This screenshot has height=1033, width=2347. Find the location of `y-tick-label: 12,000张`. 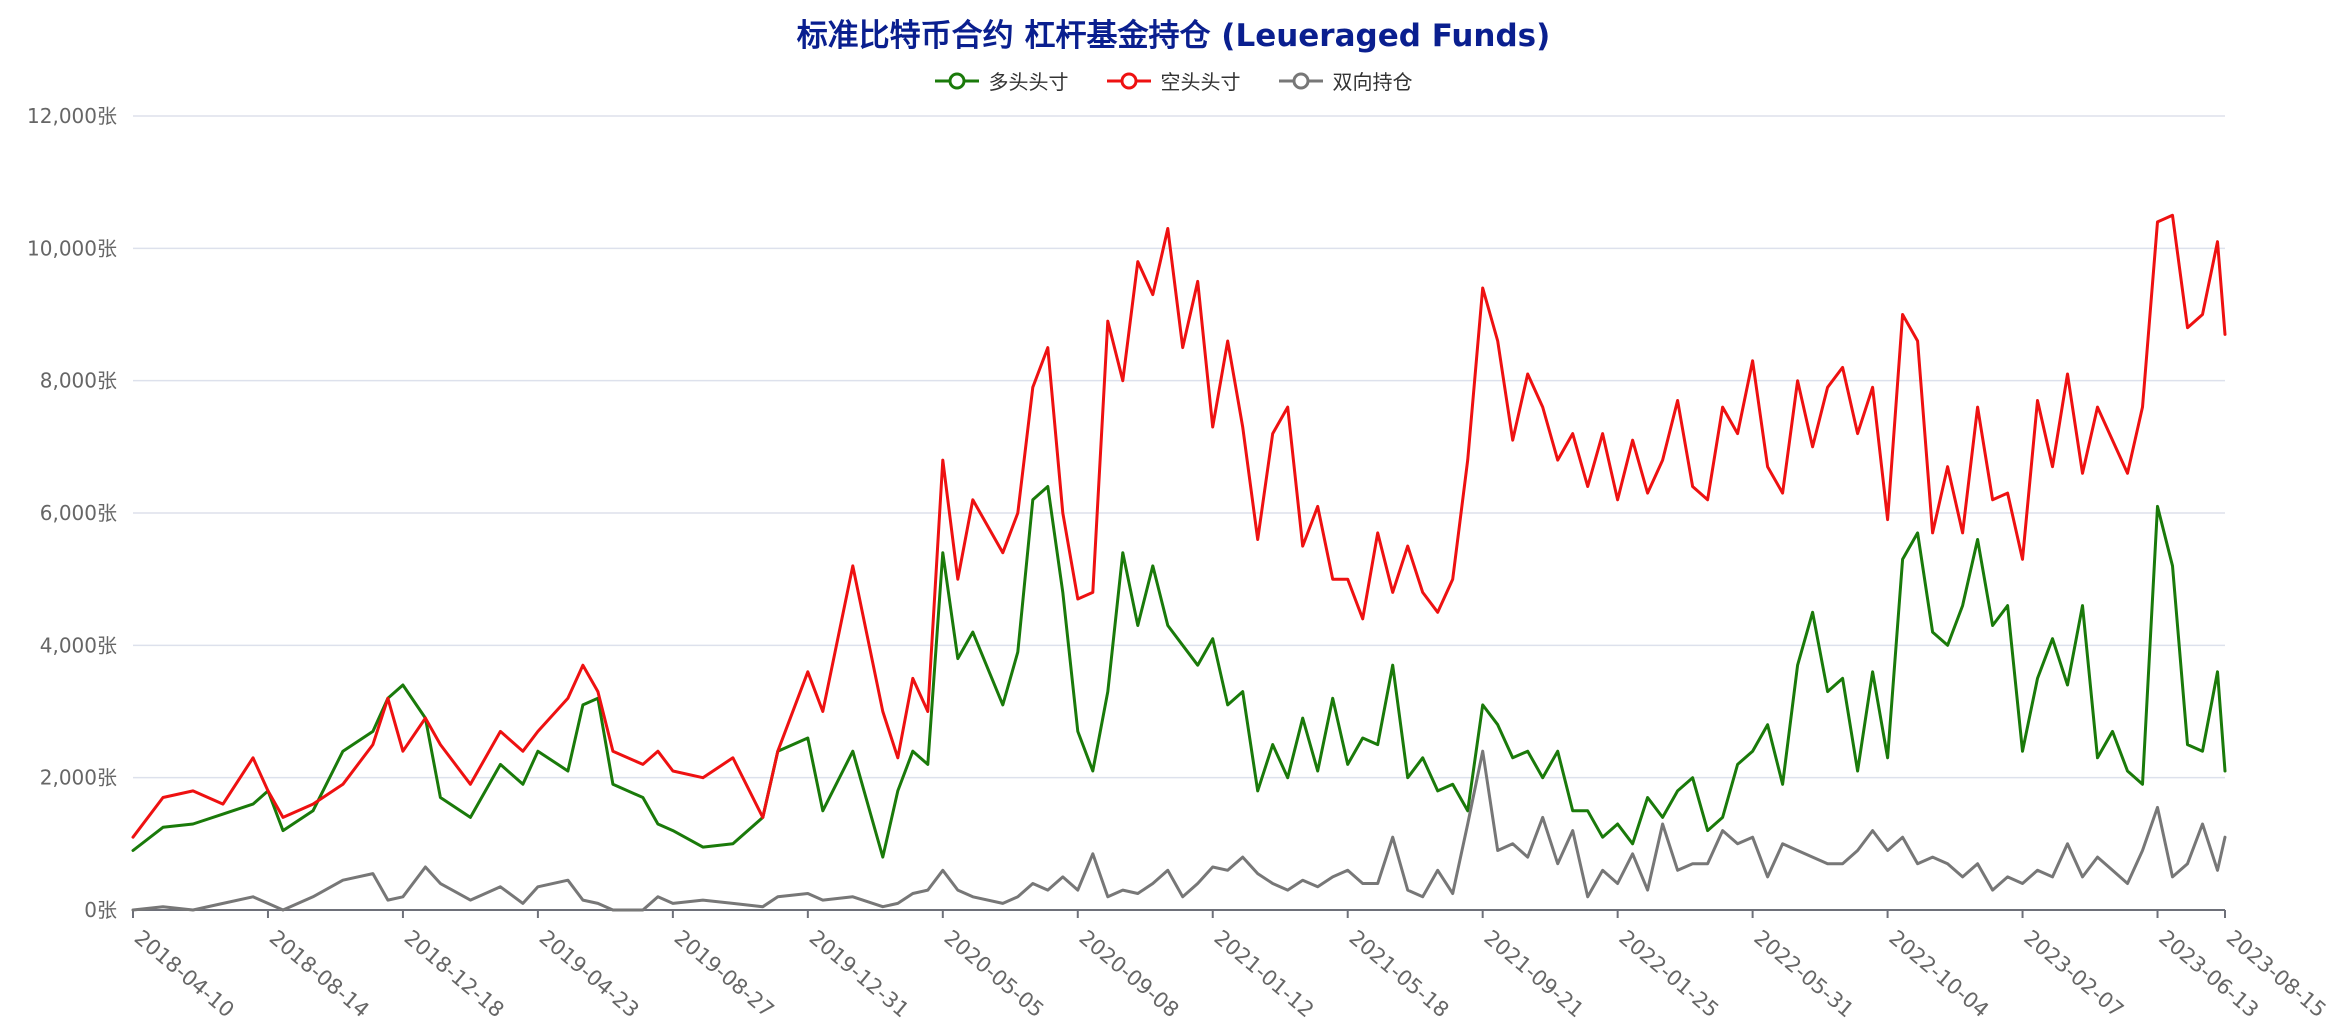

y-tick-label: 12,000张 is located at coordinates (72, 116).